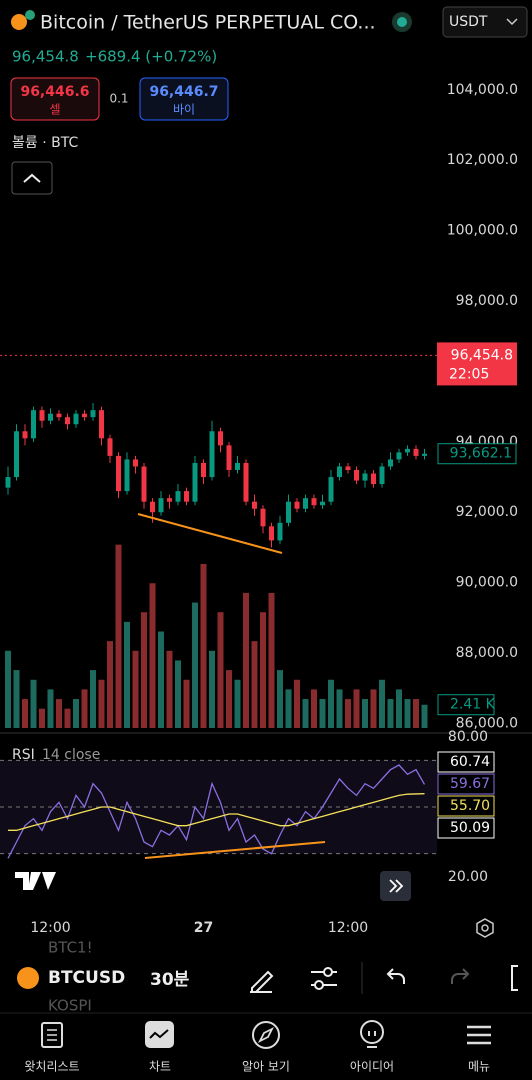  What do you see at coordinates (468, 22) in the screenshot?
I see `currency: USDT` at bounding box center [468, 22].